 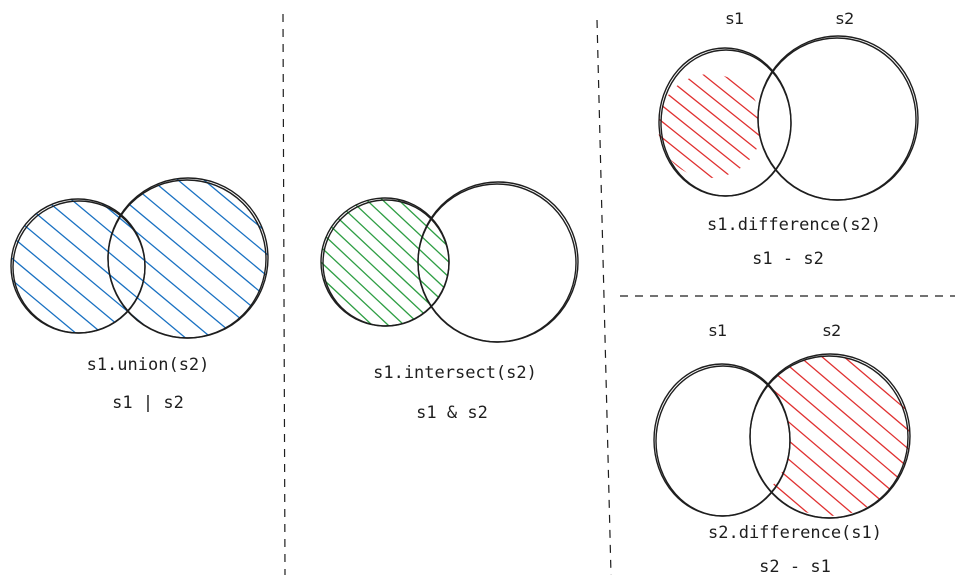 What do you see at coordinates (845, 18) in the screenshot?
I see `diff1-right-set-label: s2` at bounding box center [845, 18].